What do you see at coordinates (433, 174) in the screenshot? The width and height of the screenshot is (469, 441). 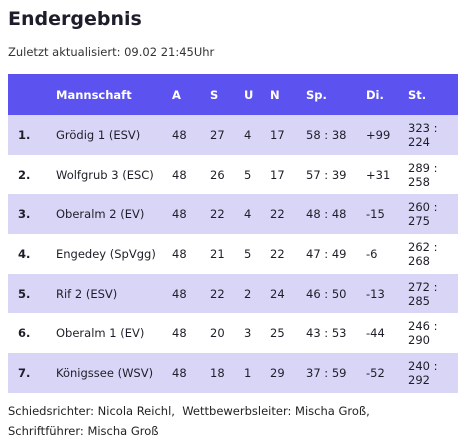 I see `stock-points-cell: 289 : 258` at bounding box center [433, 174].